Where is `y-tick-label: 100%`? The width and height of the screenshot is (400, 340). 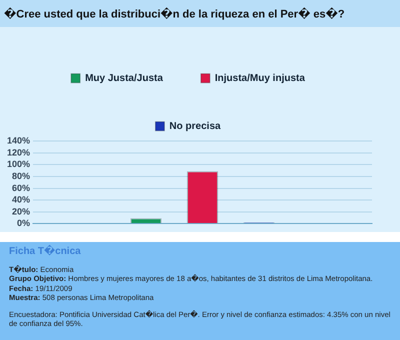
y-tick-label: 100% is located at coordinates (18, 164).